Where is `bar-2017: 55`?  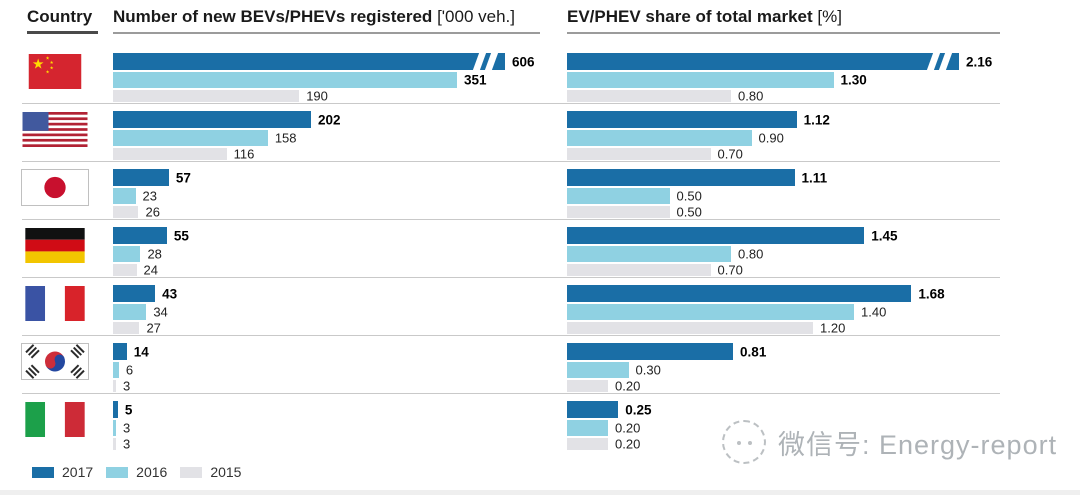 bar-2017: 55 is located at coordinates (151, 235).